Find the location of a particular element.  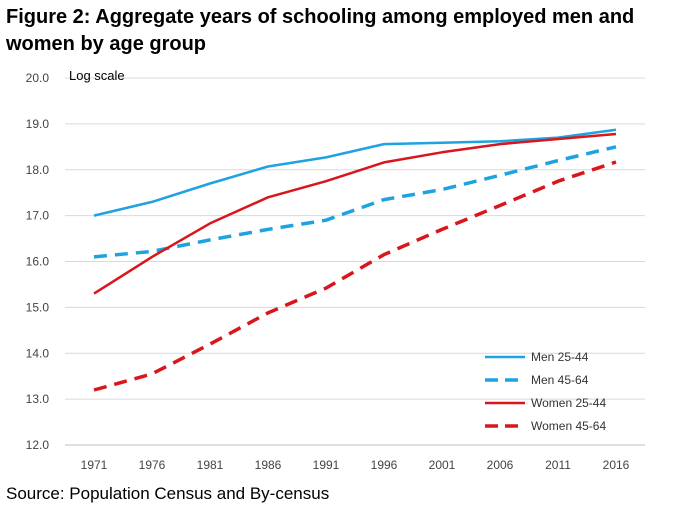

y-tick-label: 12.0 is located at coordinates (38, 445).